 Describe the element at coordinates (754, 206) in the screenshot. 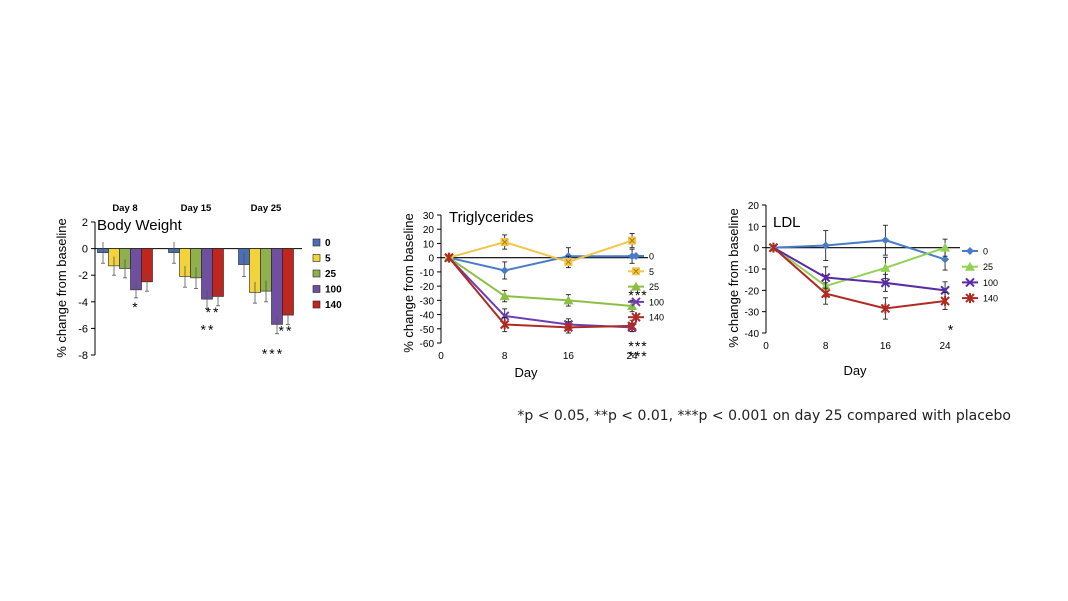

I see `ldl-y-tick-label: 20` at that location.